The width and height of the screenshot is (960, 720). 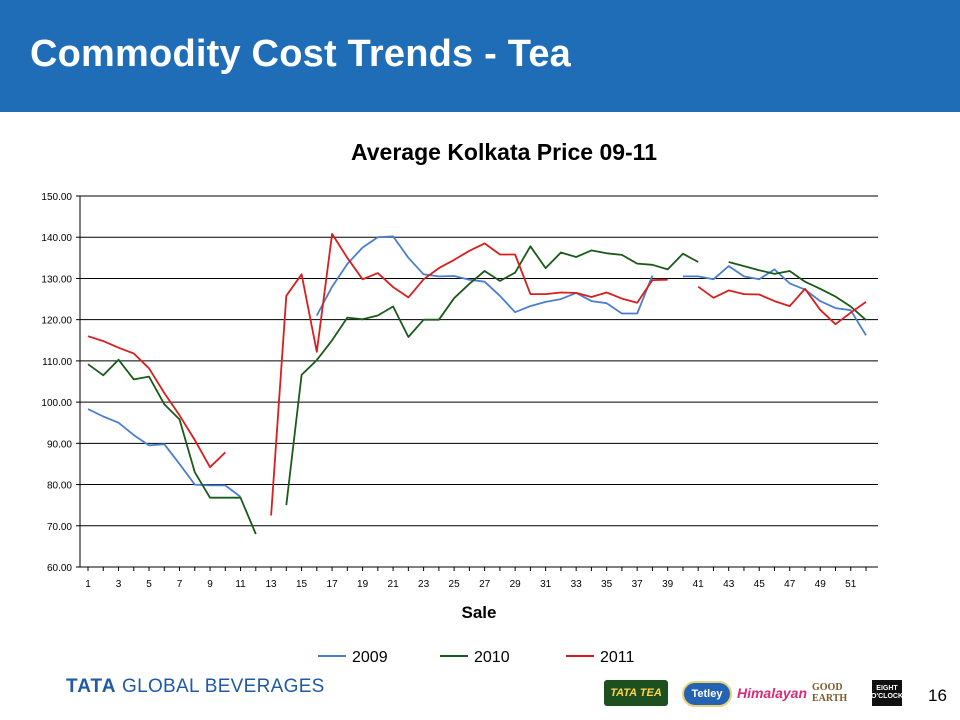 I want to click on x-tick-label: 39, so click(x=668, y=584).